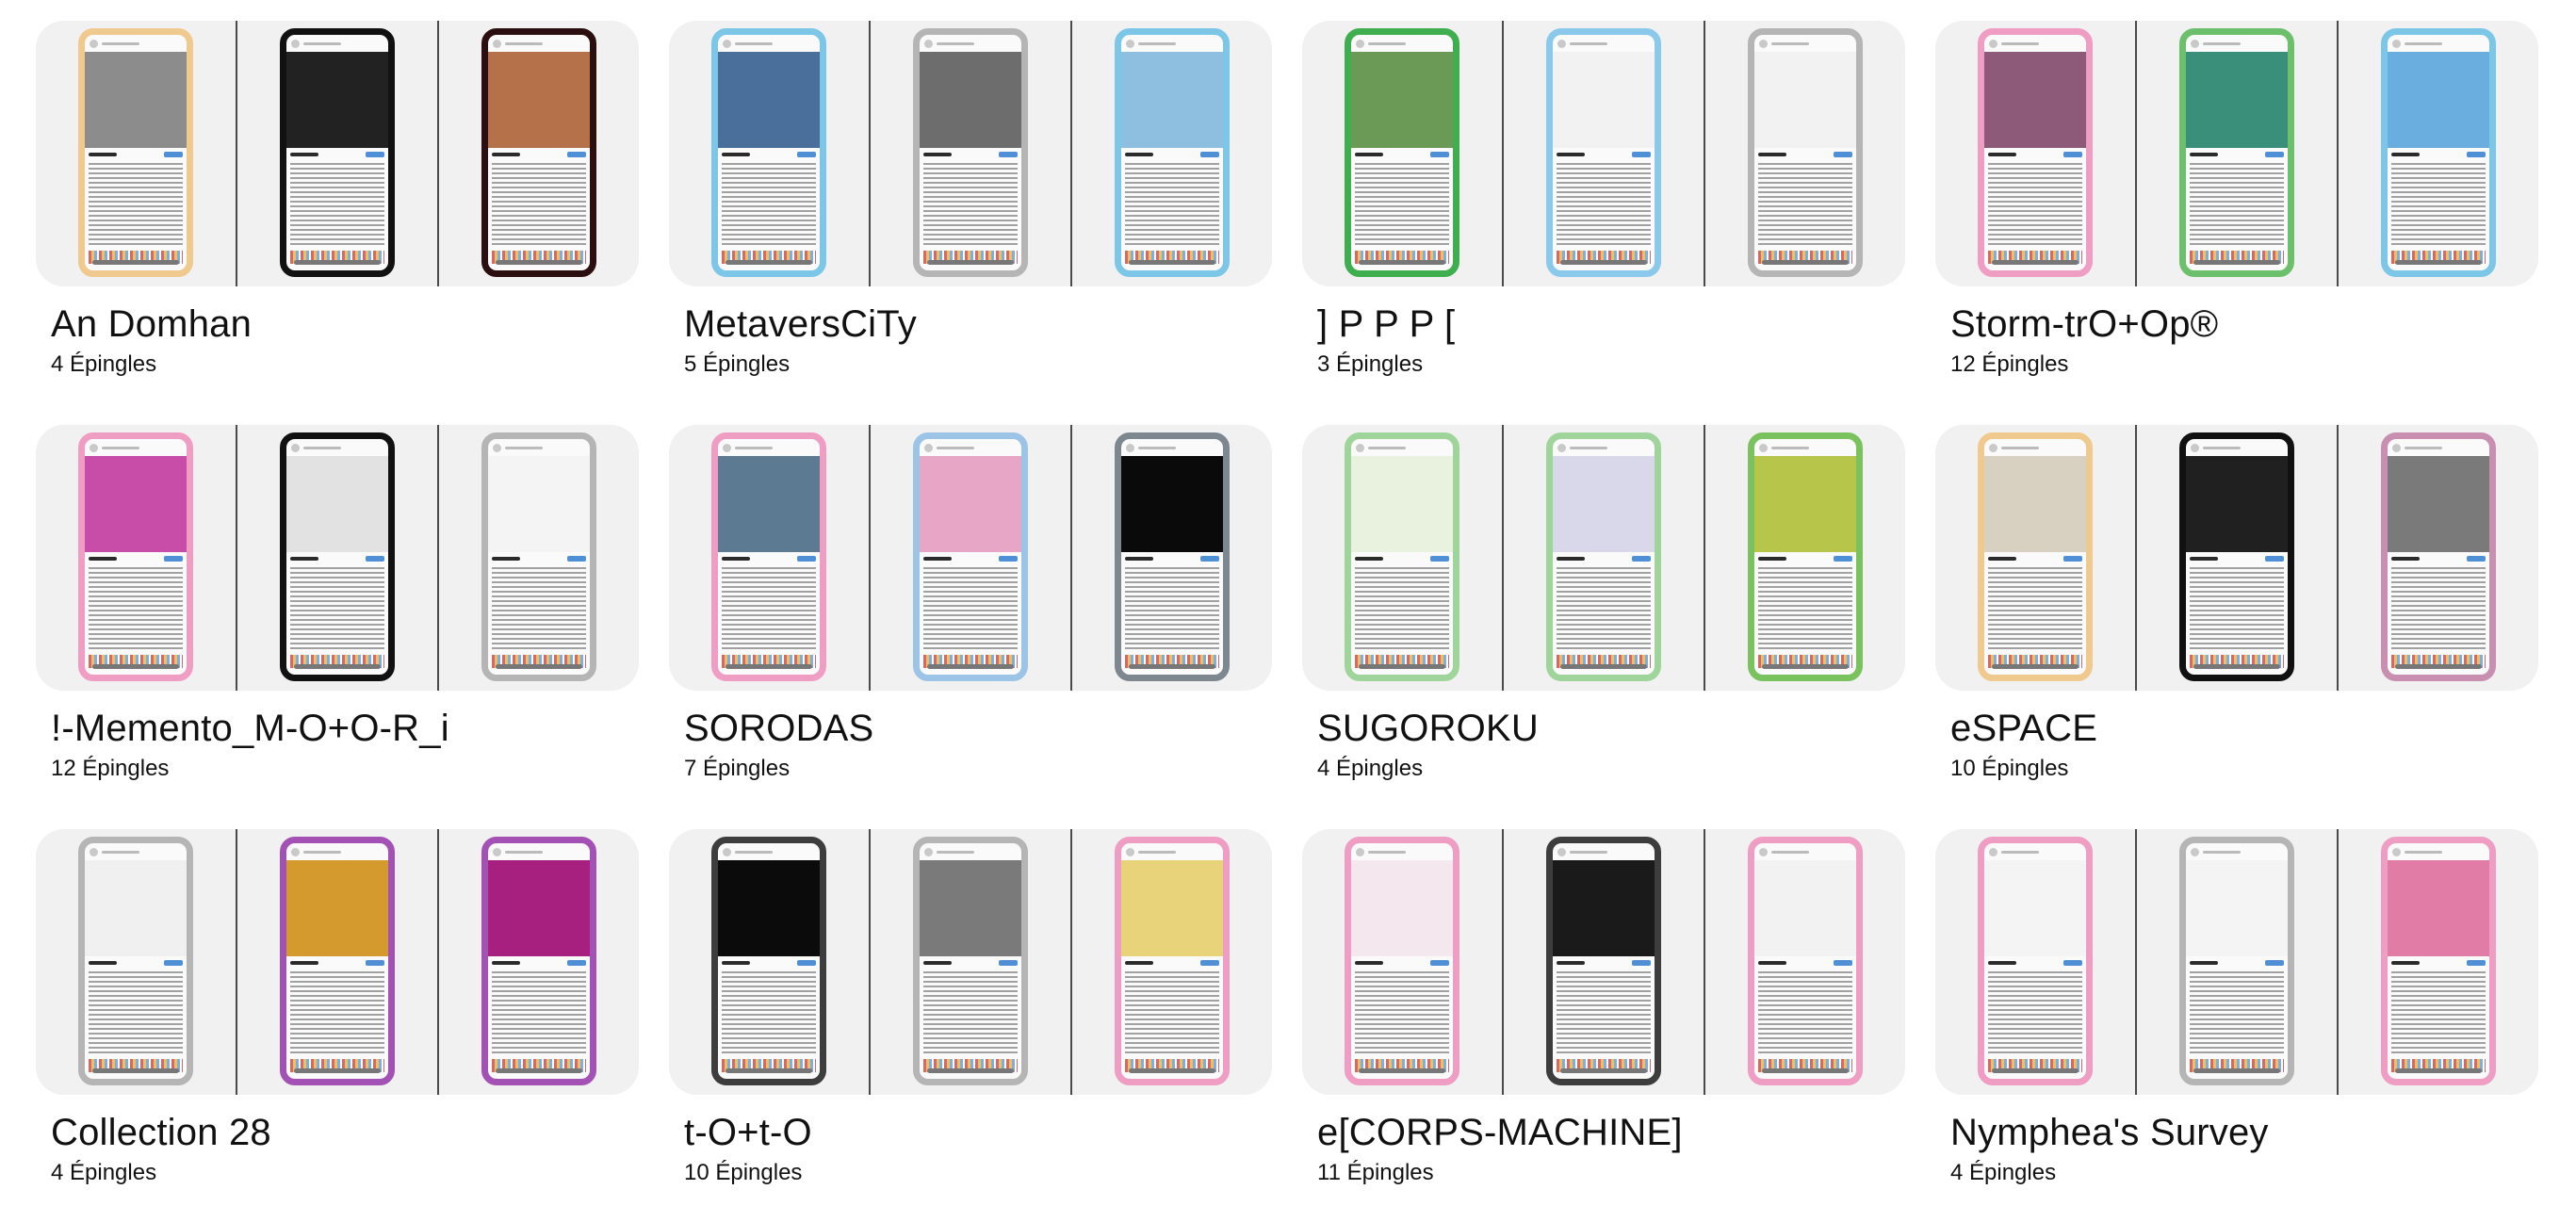 The height and width of the screenshot is (1206, 2576). Describe the element at coordinates (779, 728) in the screenshot. I see `board-title: SORODAS` at that location.